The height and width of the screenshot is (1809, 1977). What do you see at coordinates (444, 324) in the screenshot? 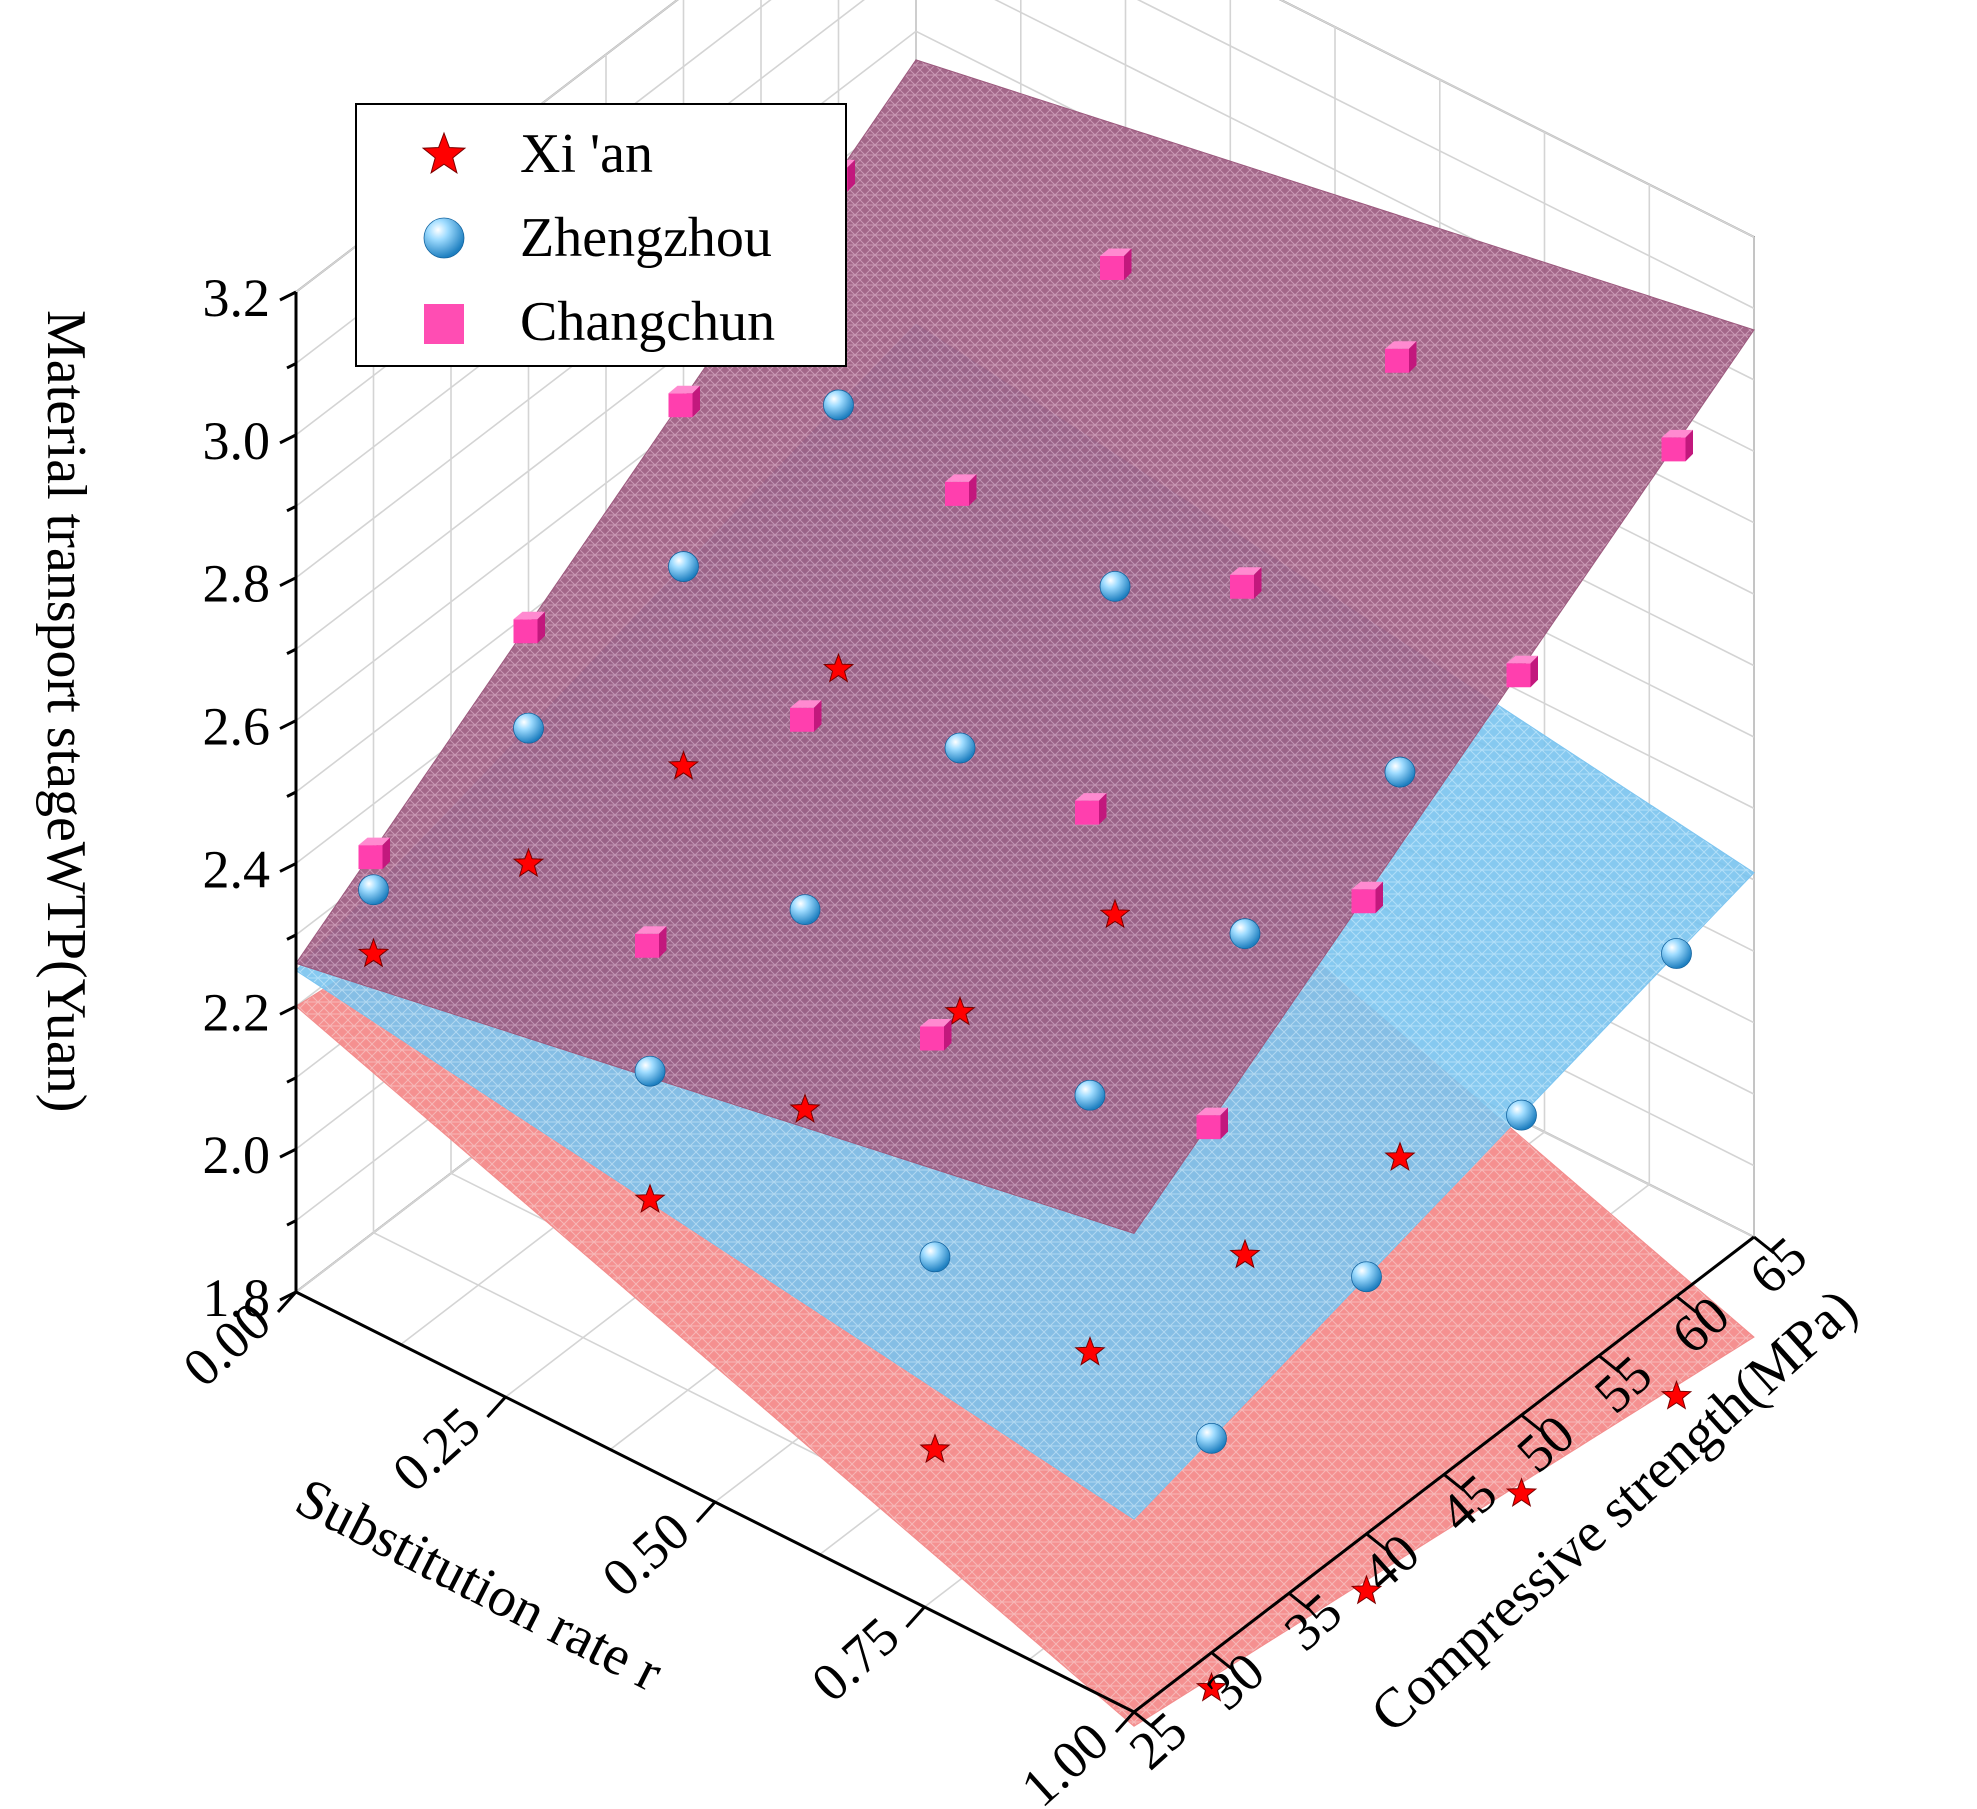
I see `legend-marker-changchun` at bounding box center [444, 324].